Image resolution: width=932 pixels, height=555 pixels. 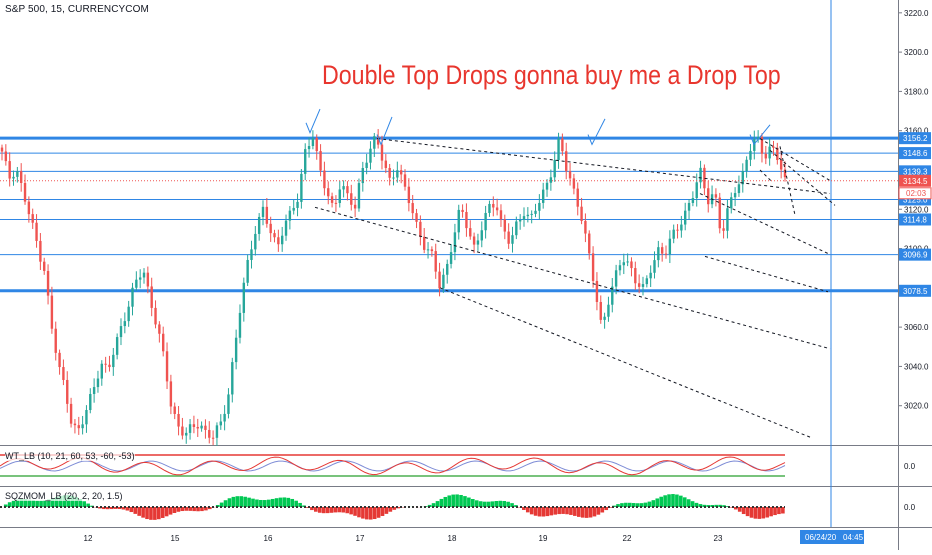 I want to click on time-tick-label: 18, so click(x=452, y=538).